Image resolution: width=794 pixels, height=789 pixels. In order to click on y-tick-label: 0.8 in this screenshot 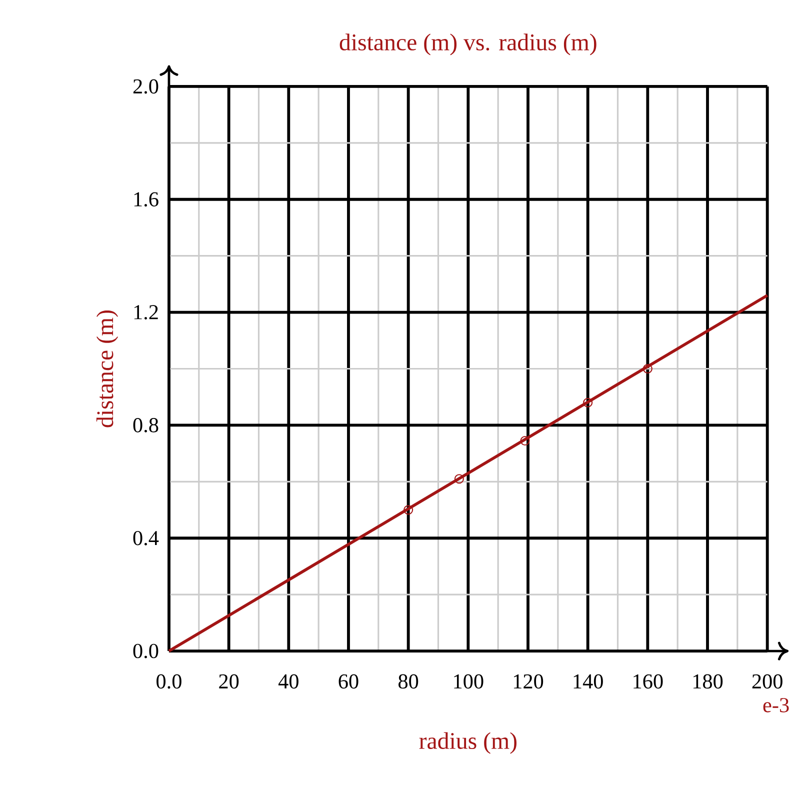, I will do `click(145, 425)`.